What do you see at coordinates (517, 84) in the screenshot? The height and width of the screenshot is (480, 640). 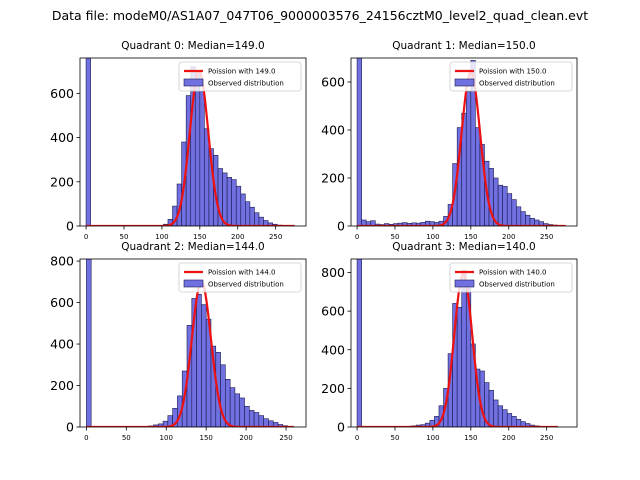 I see `legend-observed-label: Observed distribution` at bounding box center [517, 84].